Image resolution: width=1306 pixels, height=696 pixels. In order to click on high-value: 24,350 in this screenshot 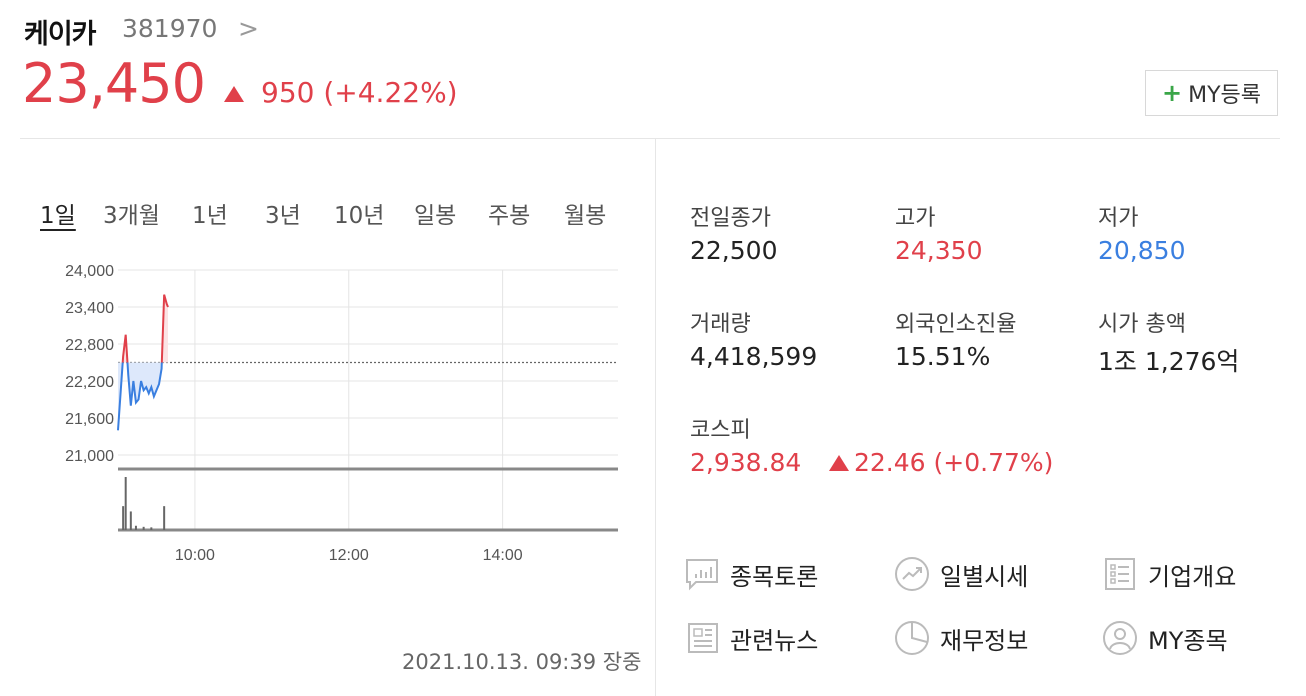, I will do `click(939, 250)`.